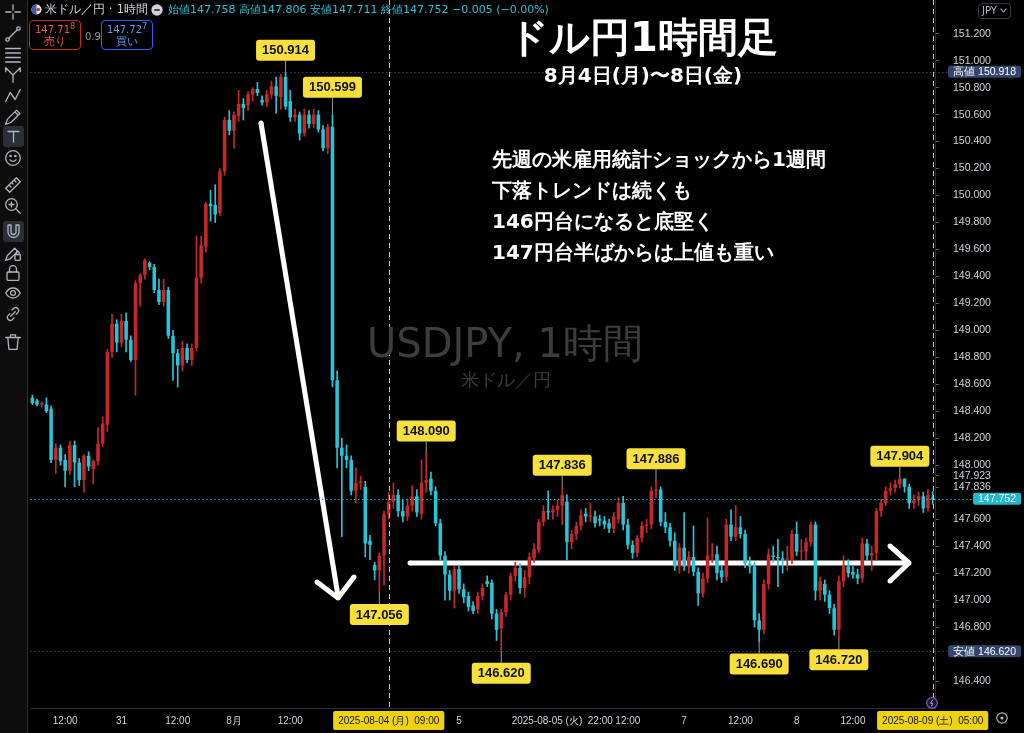 The image size is (1024, 733). What do you see at coordinates (900, 456) in the screenshot?
I see `annotation: 147.904` at bounding box center [900, 456].